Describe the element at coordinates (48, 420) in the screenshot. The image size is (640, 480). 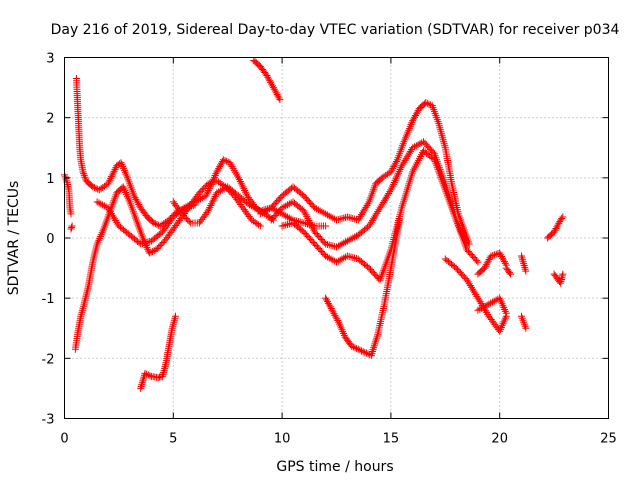
I see `y-tick-label: -3` at that location.